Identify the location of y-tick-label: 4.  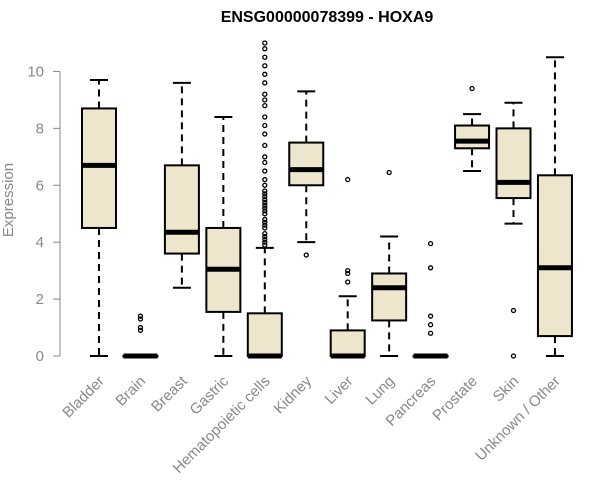
(40, 242).